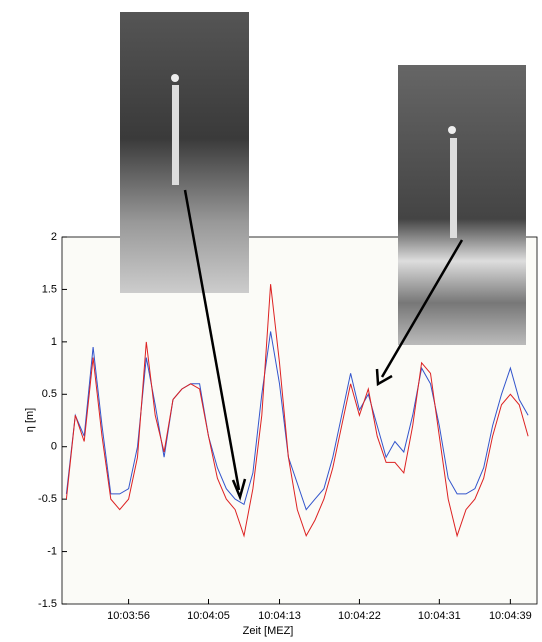 This screenshot has height=642, width=542. Describe the element at coordinates (49, 394) in the screenshot. I see `y-tick-label: 0.5` at that location.